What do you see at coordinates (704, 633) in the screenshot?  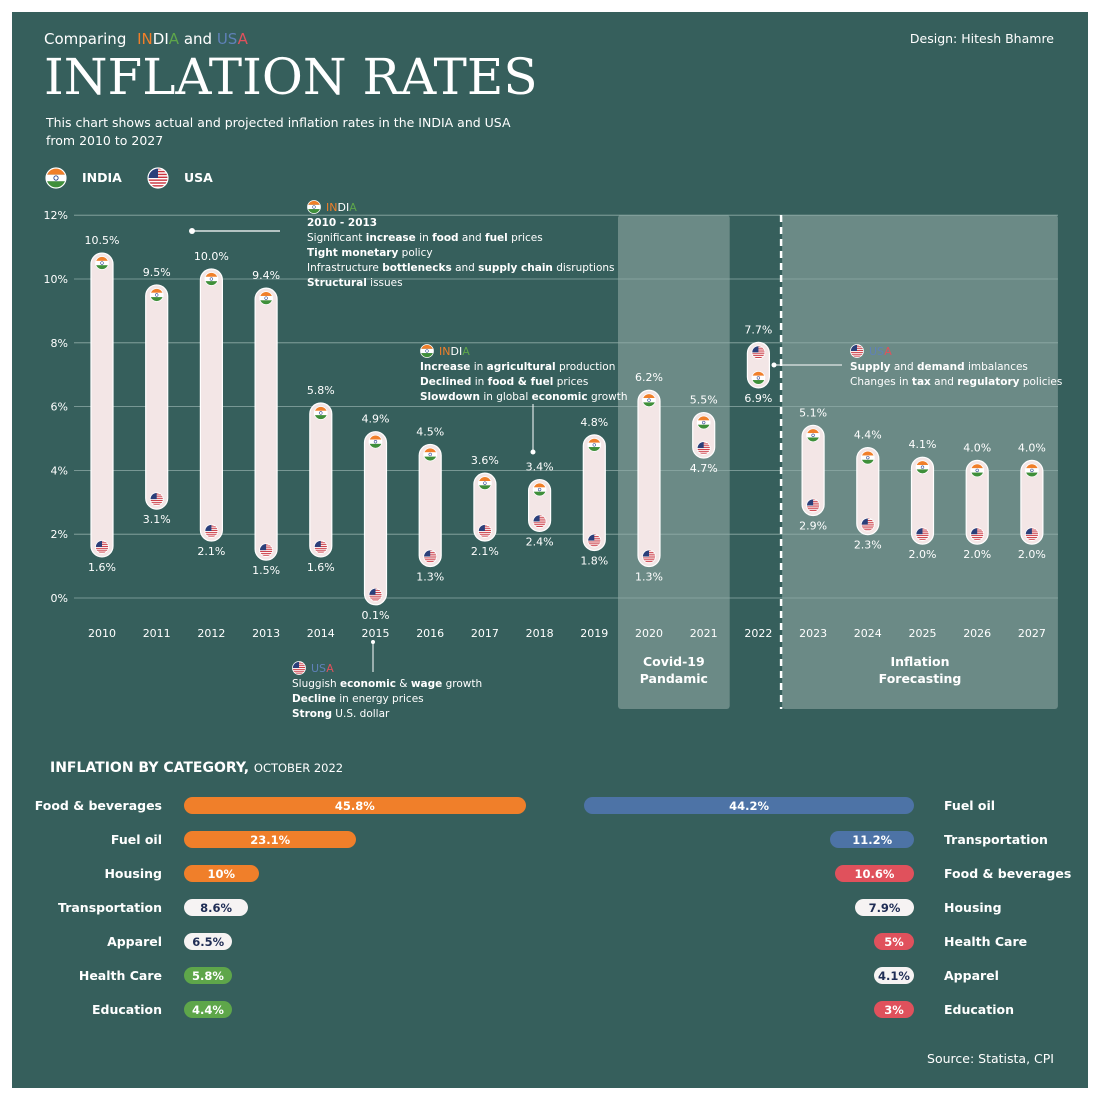 I see `x-tick-label: 2021` at bounding box center [704, 633].